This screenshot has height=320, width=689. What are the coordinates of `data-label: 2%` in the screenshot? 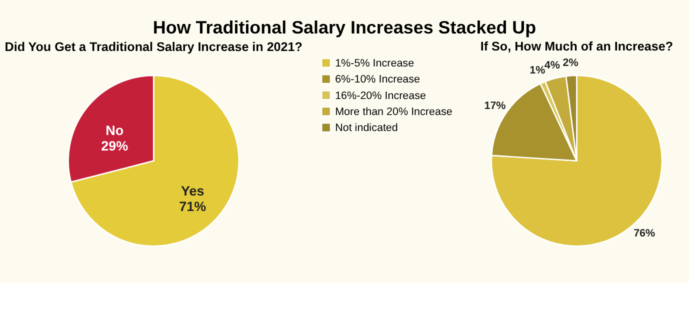 It's located at (570, 62).